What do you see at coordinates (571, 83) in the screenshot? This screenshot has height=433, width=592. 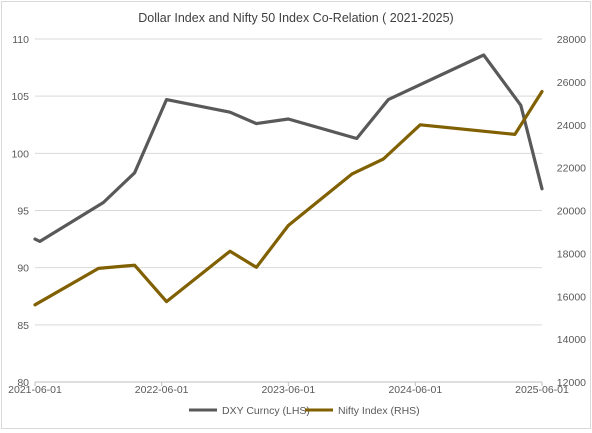 I see `right-axis-tick-label: 26000` at bounding box center [571, 83].